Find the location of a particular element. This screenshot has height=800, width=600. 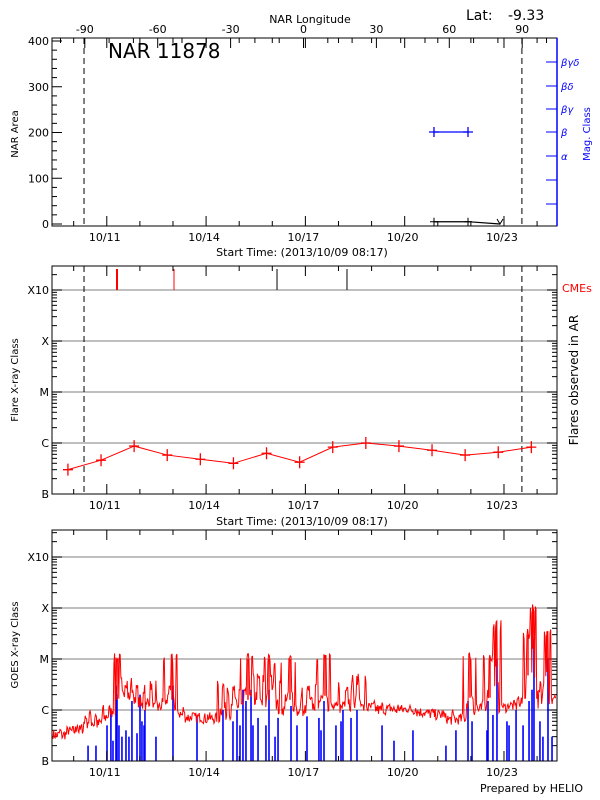

y-tick-label: 400 is located at coordinates (38, 41).